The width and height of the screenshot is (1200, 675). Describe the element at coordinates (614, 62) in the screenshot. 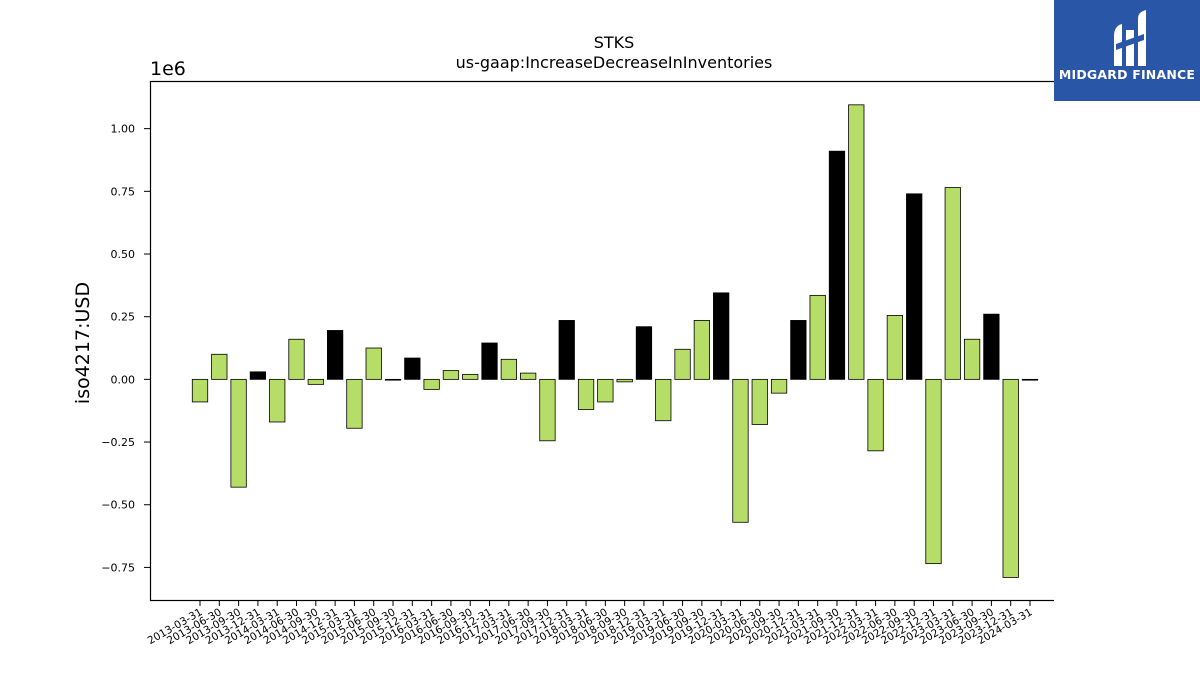

I see `chart-subtitle: us-gaap:IncreaseDecreaseInInventories` at that location.